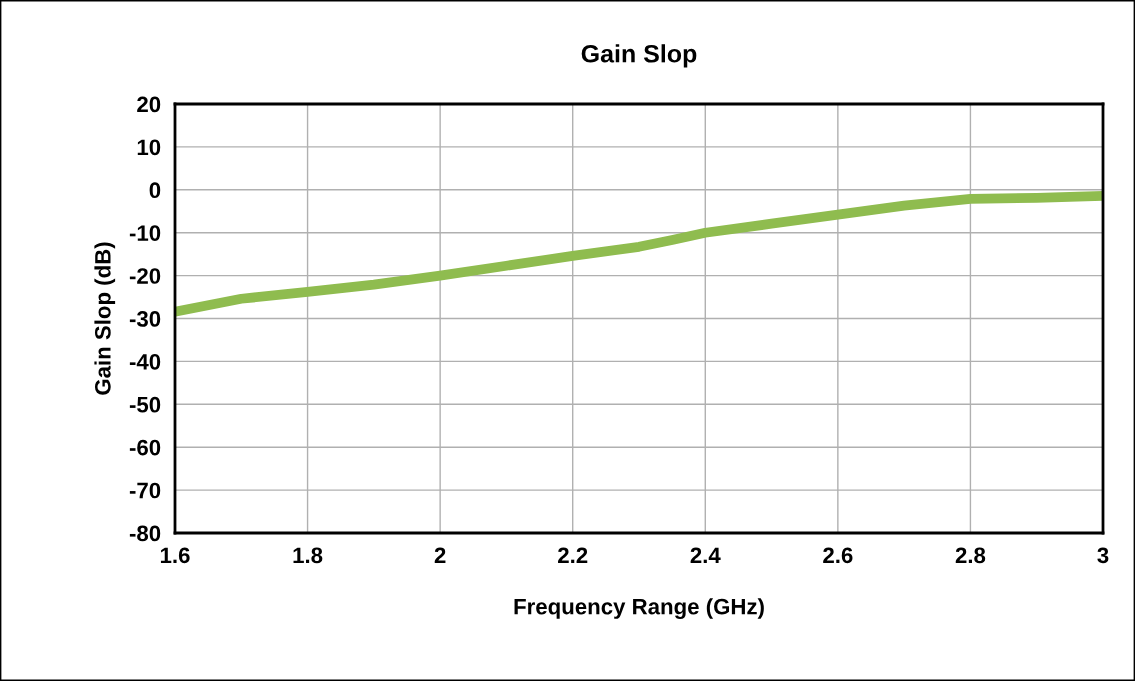  I want to click on y-tick-label: -20, so click(145, 276).